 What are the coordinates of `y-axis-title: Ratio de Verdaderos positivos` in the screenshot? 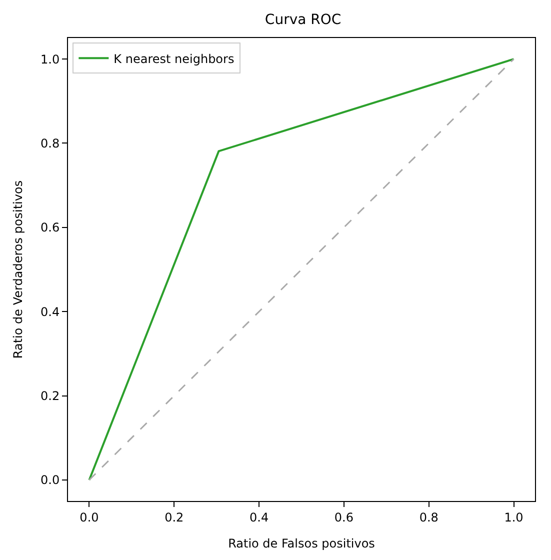 It's located at (17, 269).